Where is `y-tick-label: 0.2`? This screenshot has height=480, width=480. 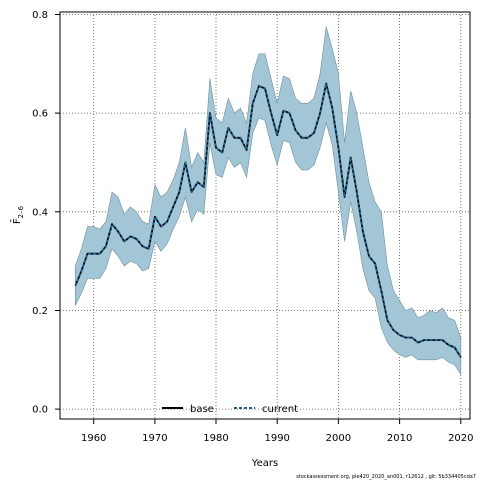 y-tick-label: 0.2 is located at coordinates (40, 311).